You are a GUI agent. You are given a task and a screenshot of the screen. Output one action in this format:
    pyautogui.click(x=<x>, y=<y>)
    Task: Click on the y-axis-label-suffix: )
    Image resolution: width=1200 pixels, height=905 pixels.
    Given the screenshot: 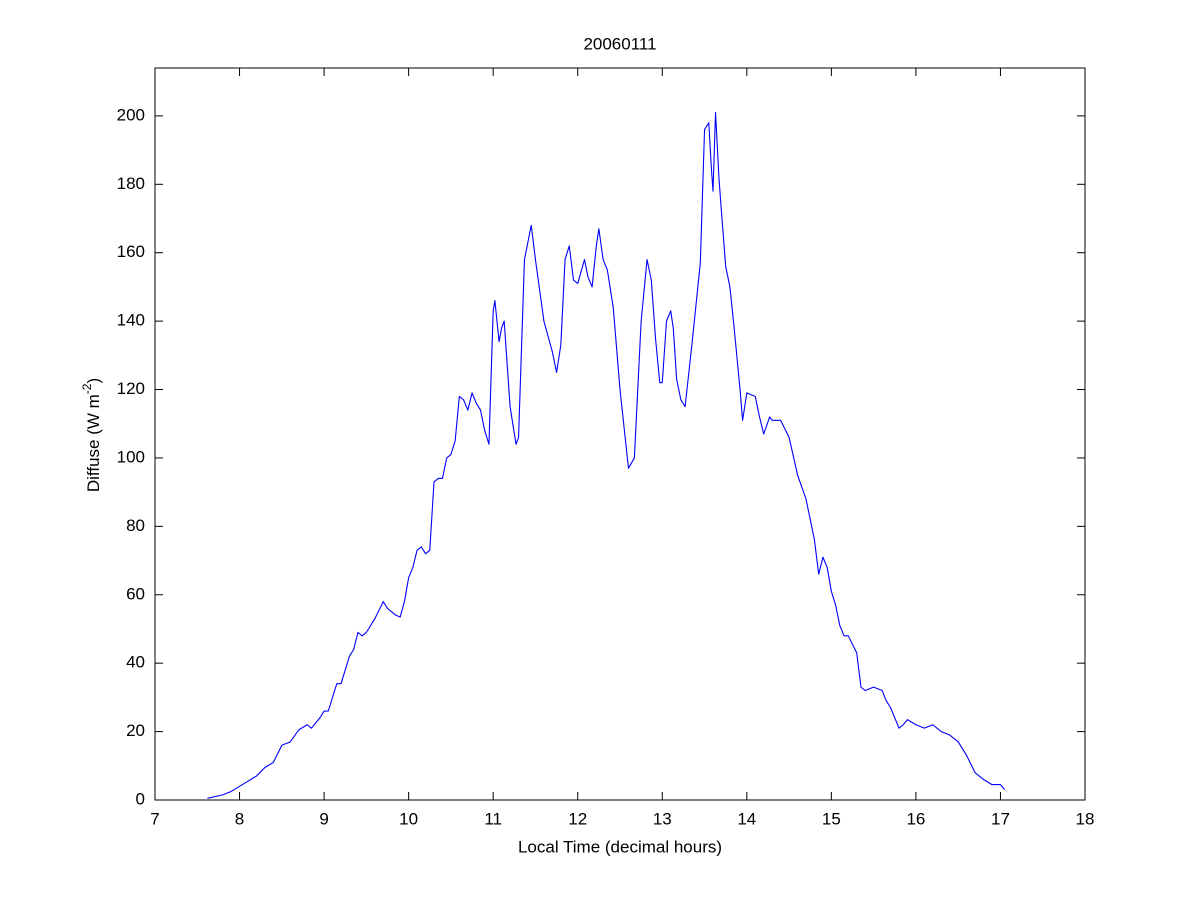 What is the action you would take?
    pyautogui.click(x=93, y=381)
    